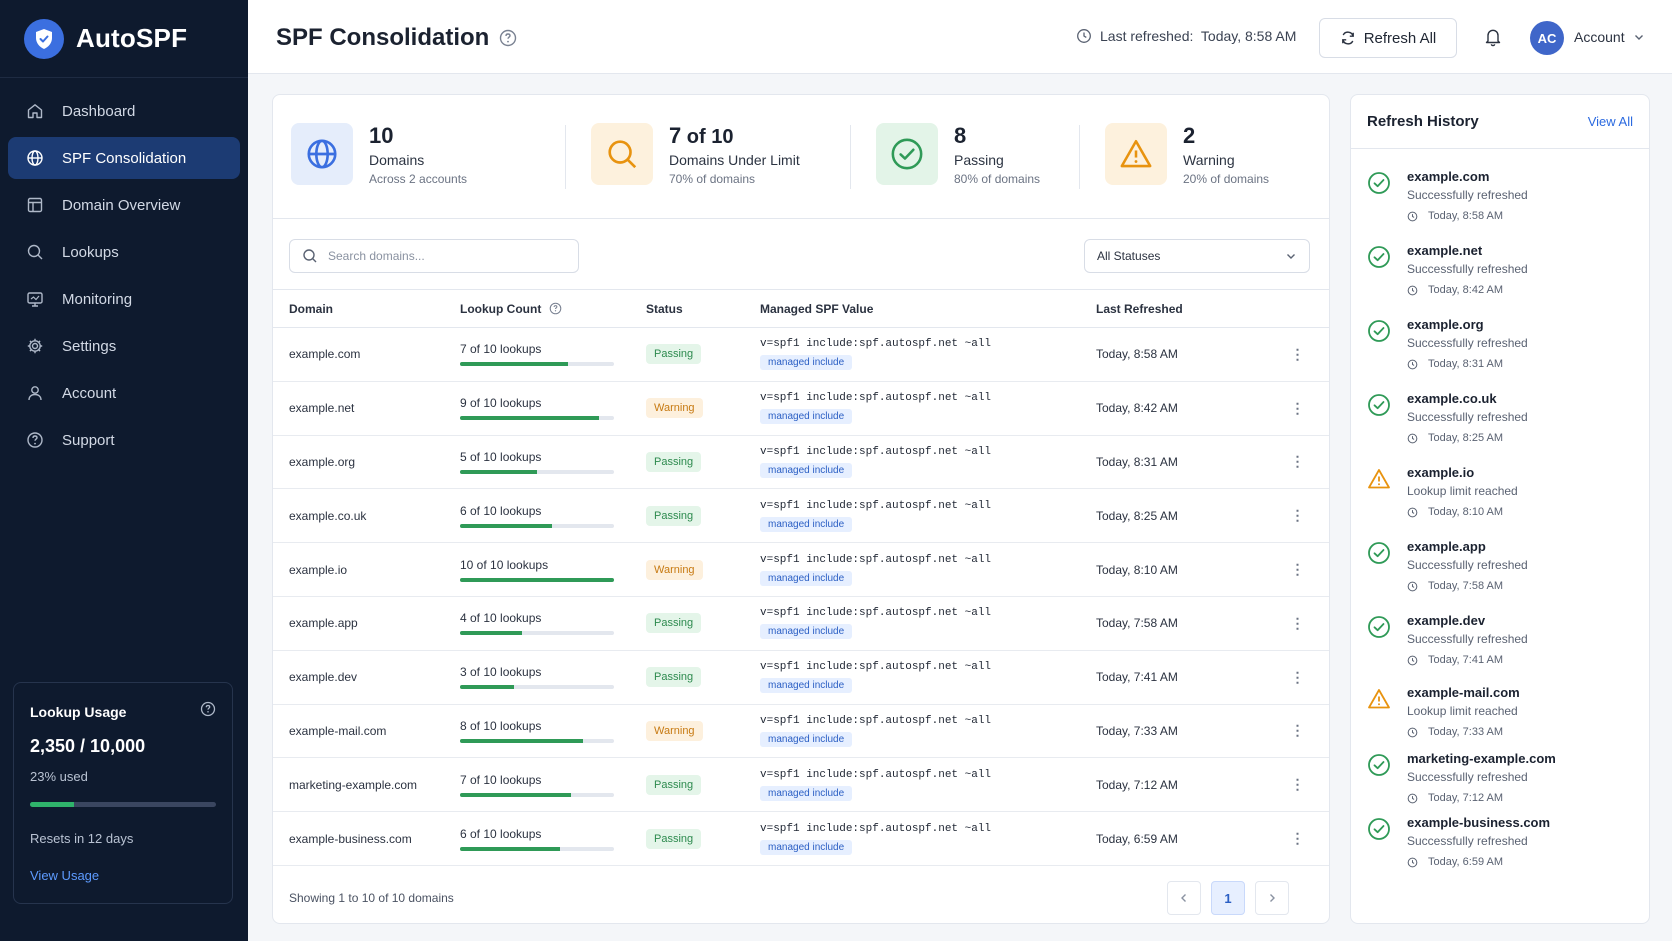 This screenshot has height=941, width=1672. Describe the element at coordinates (1466, 512) in the screenshot. I see `history-time-text: Today, 8:10 AM` at that location.